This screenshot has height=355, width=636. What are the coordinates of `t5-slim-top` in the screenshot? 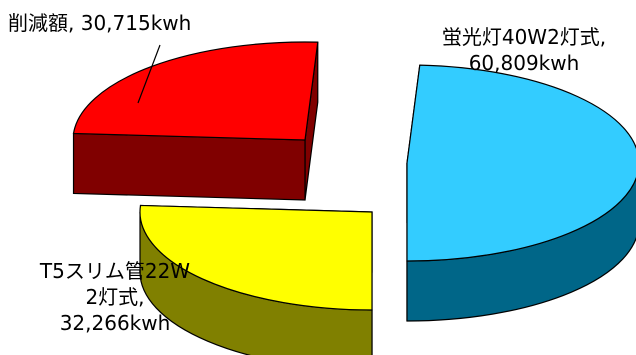 It's located at (256, 257).